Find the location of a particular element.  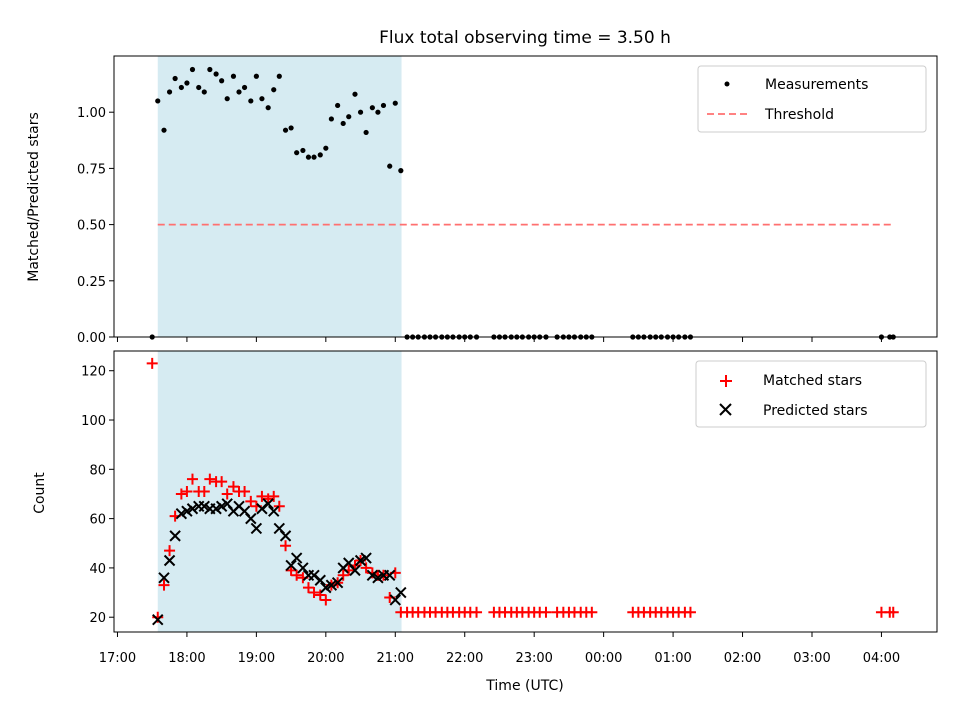

top-ytick-label: 0.50 is located at coordinates (91, 226).